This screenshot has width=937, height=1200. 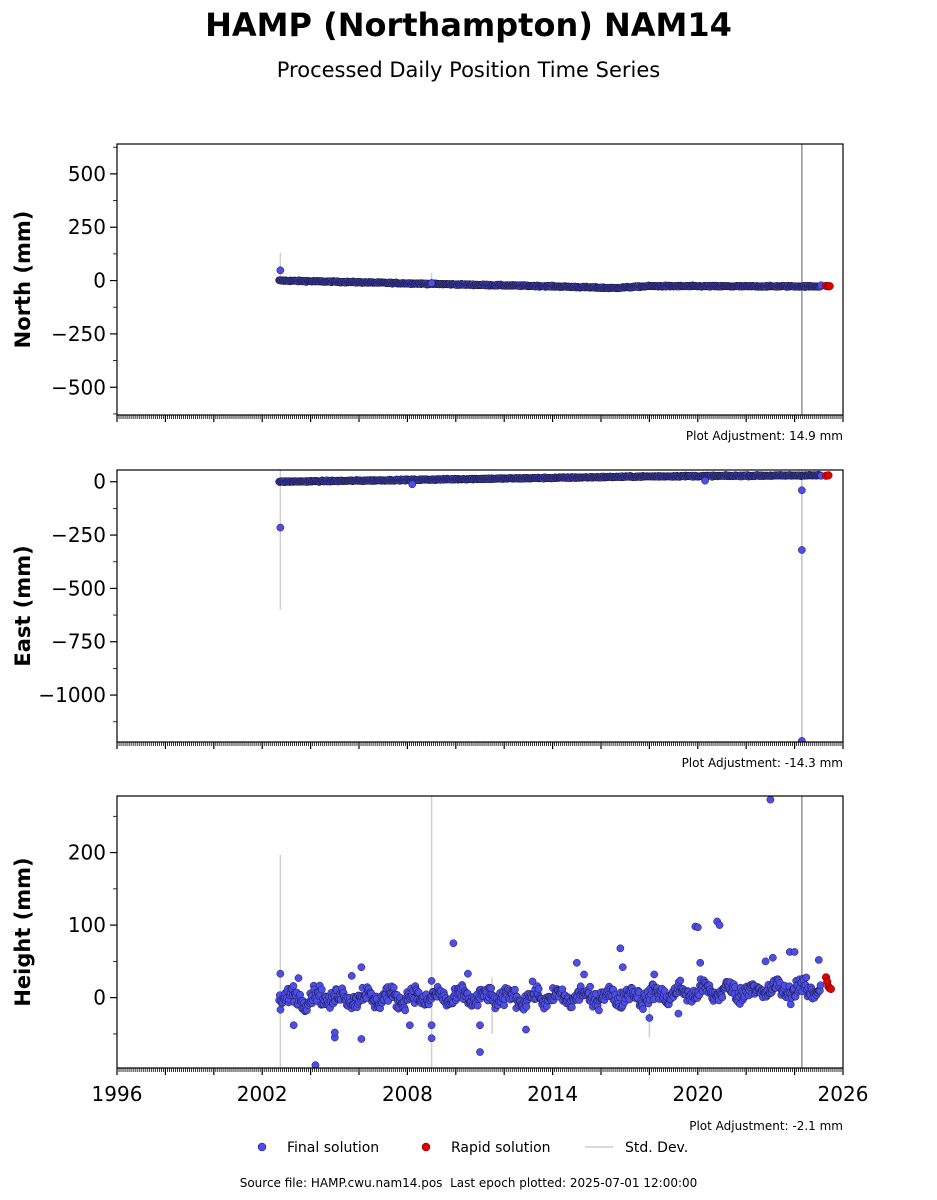 I want to click on y-tick-label: −750, so click(x=78, y=642).